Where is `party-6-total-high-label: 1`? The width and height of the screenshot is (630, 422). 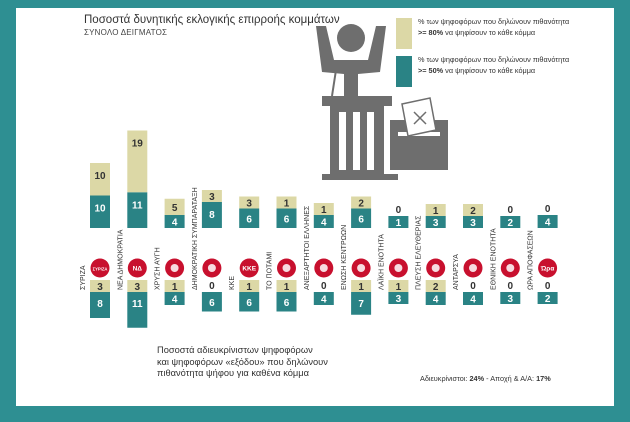
party-6-total-high-label: 1 is located at coordinates (287, 204).